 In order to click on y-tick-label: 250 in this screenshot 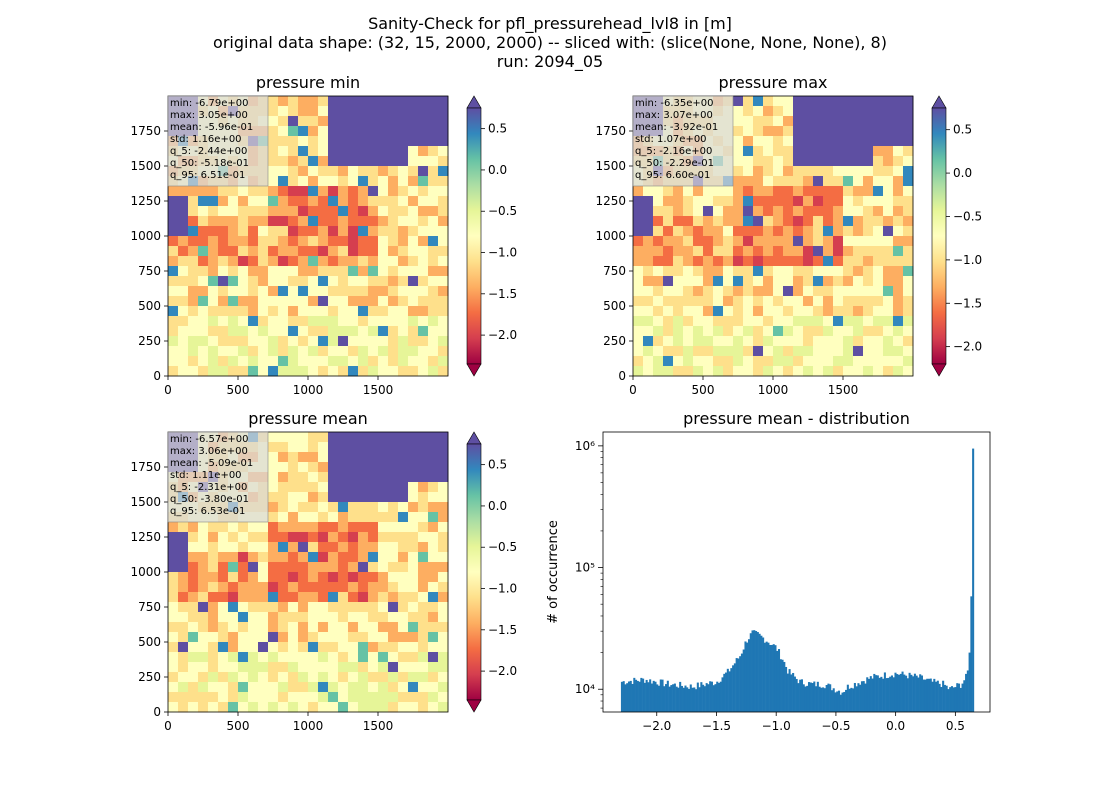, I will do `click(614, 341)`.